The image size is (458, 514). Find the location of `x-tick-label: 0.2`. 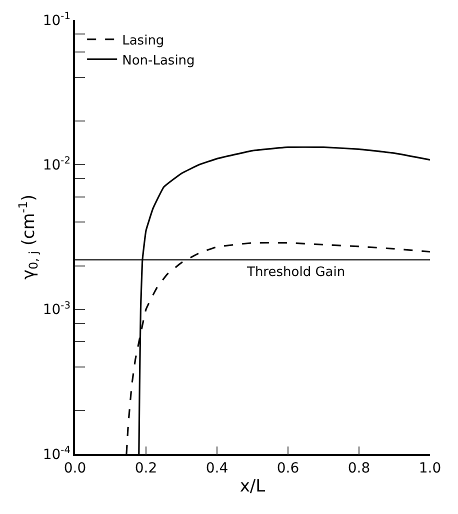

x-tick-label: 0.2 is located at coordinates (146, 468).